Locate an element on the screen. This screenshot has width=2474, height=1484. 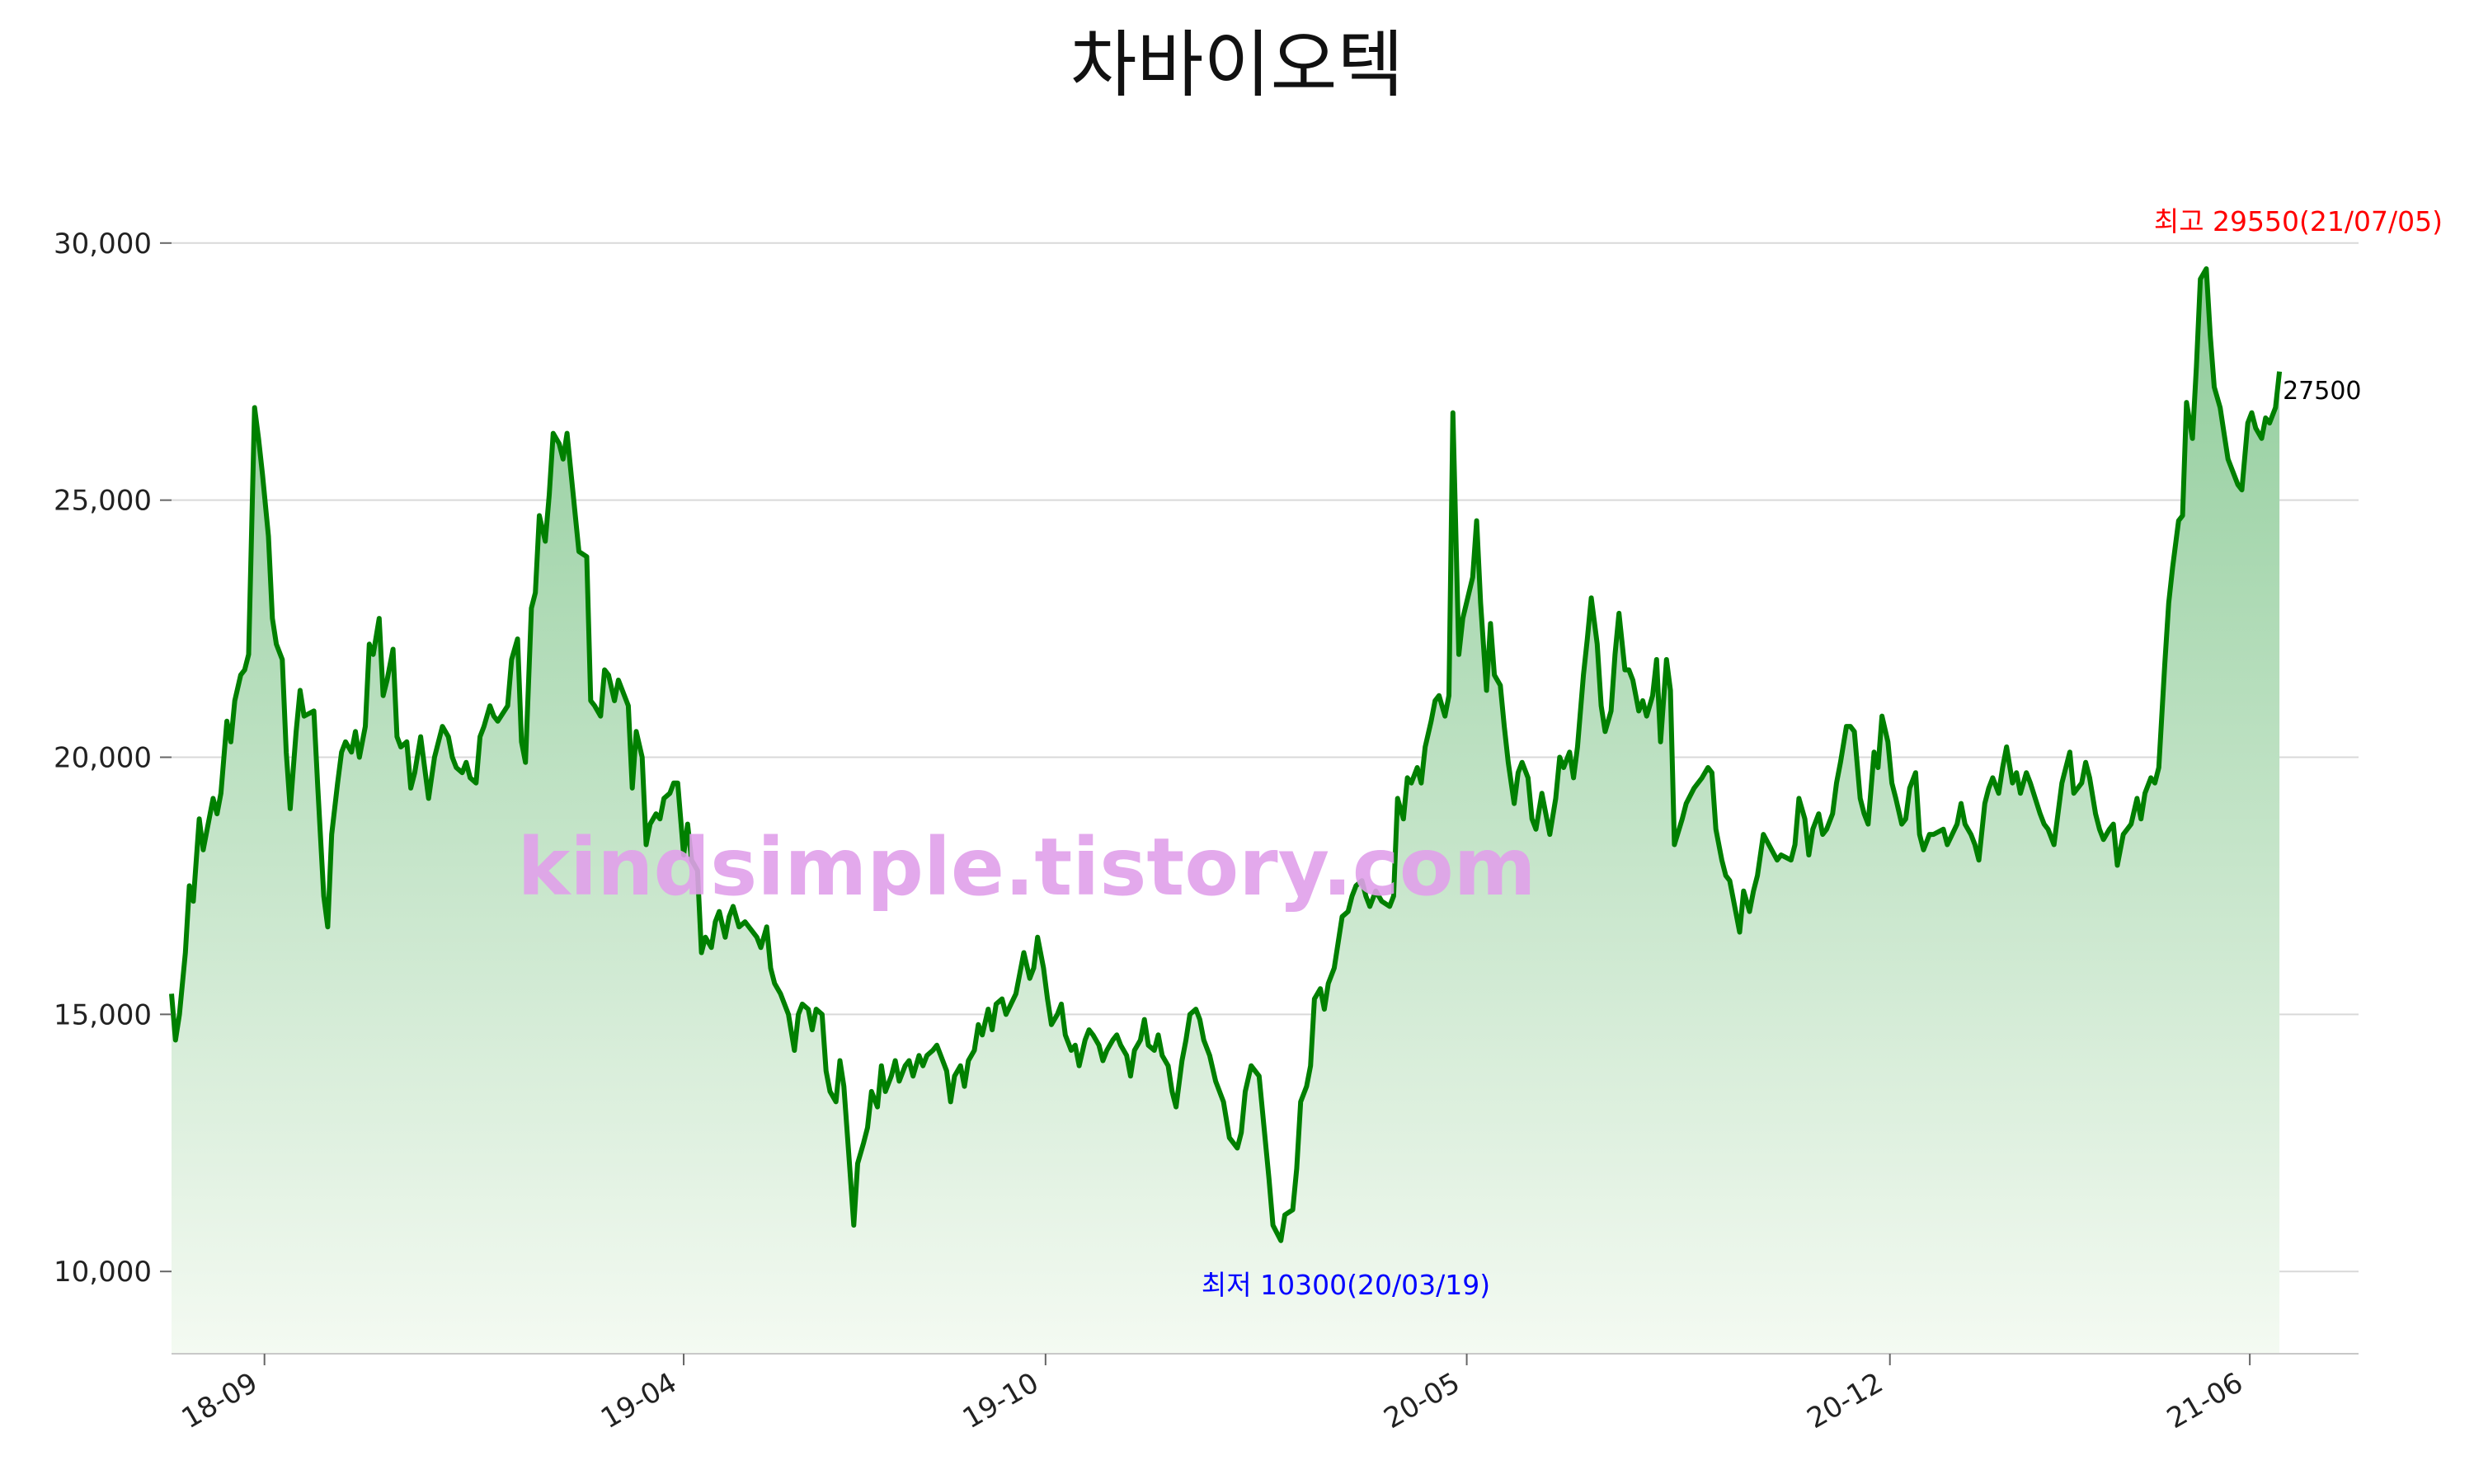
x-tick-label: 21-06 is located at coordinates (2205, 1400).